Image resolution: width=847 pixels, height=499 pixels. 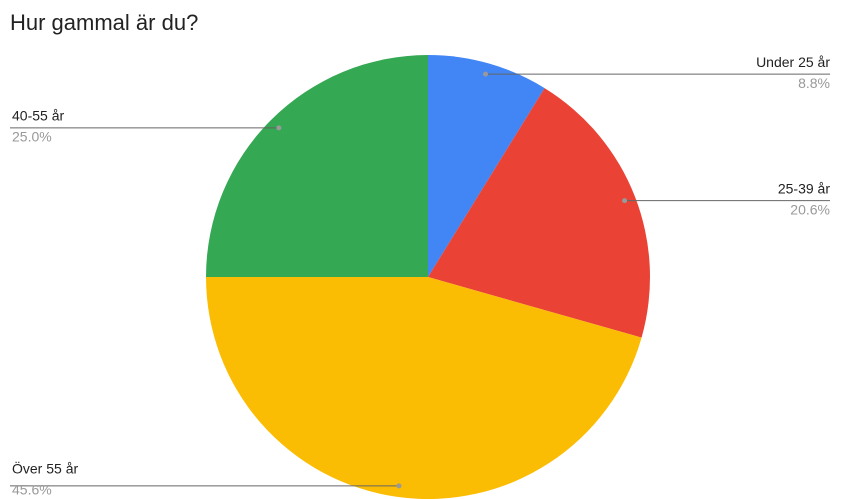 What do you see at coordinates (810, 209) in the screenshot?
I see `slice-value: 20.6%` at bounding box center [810, 209].